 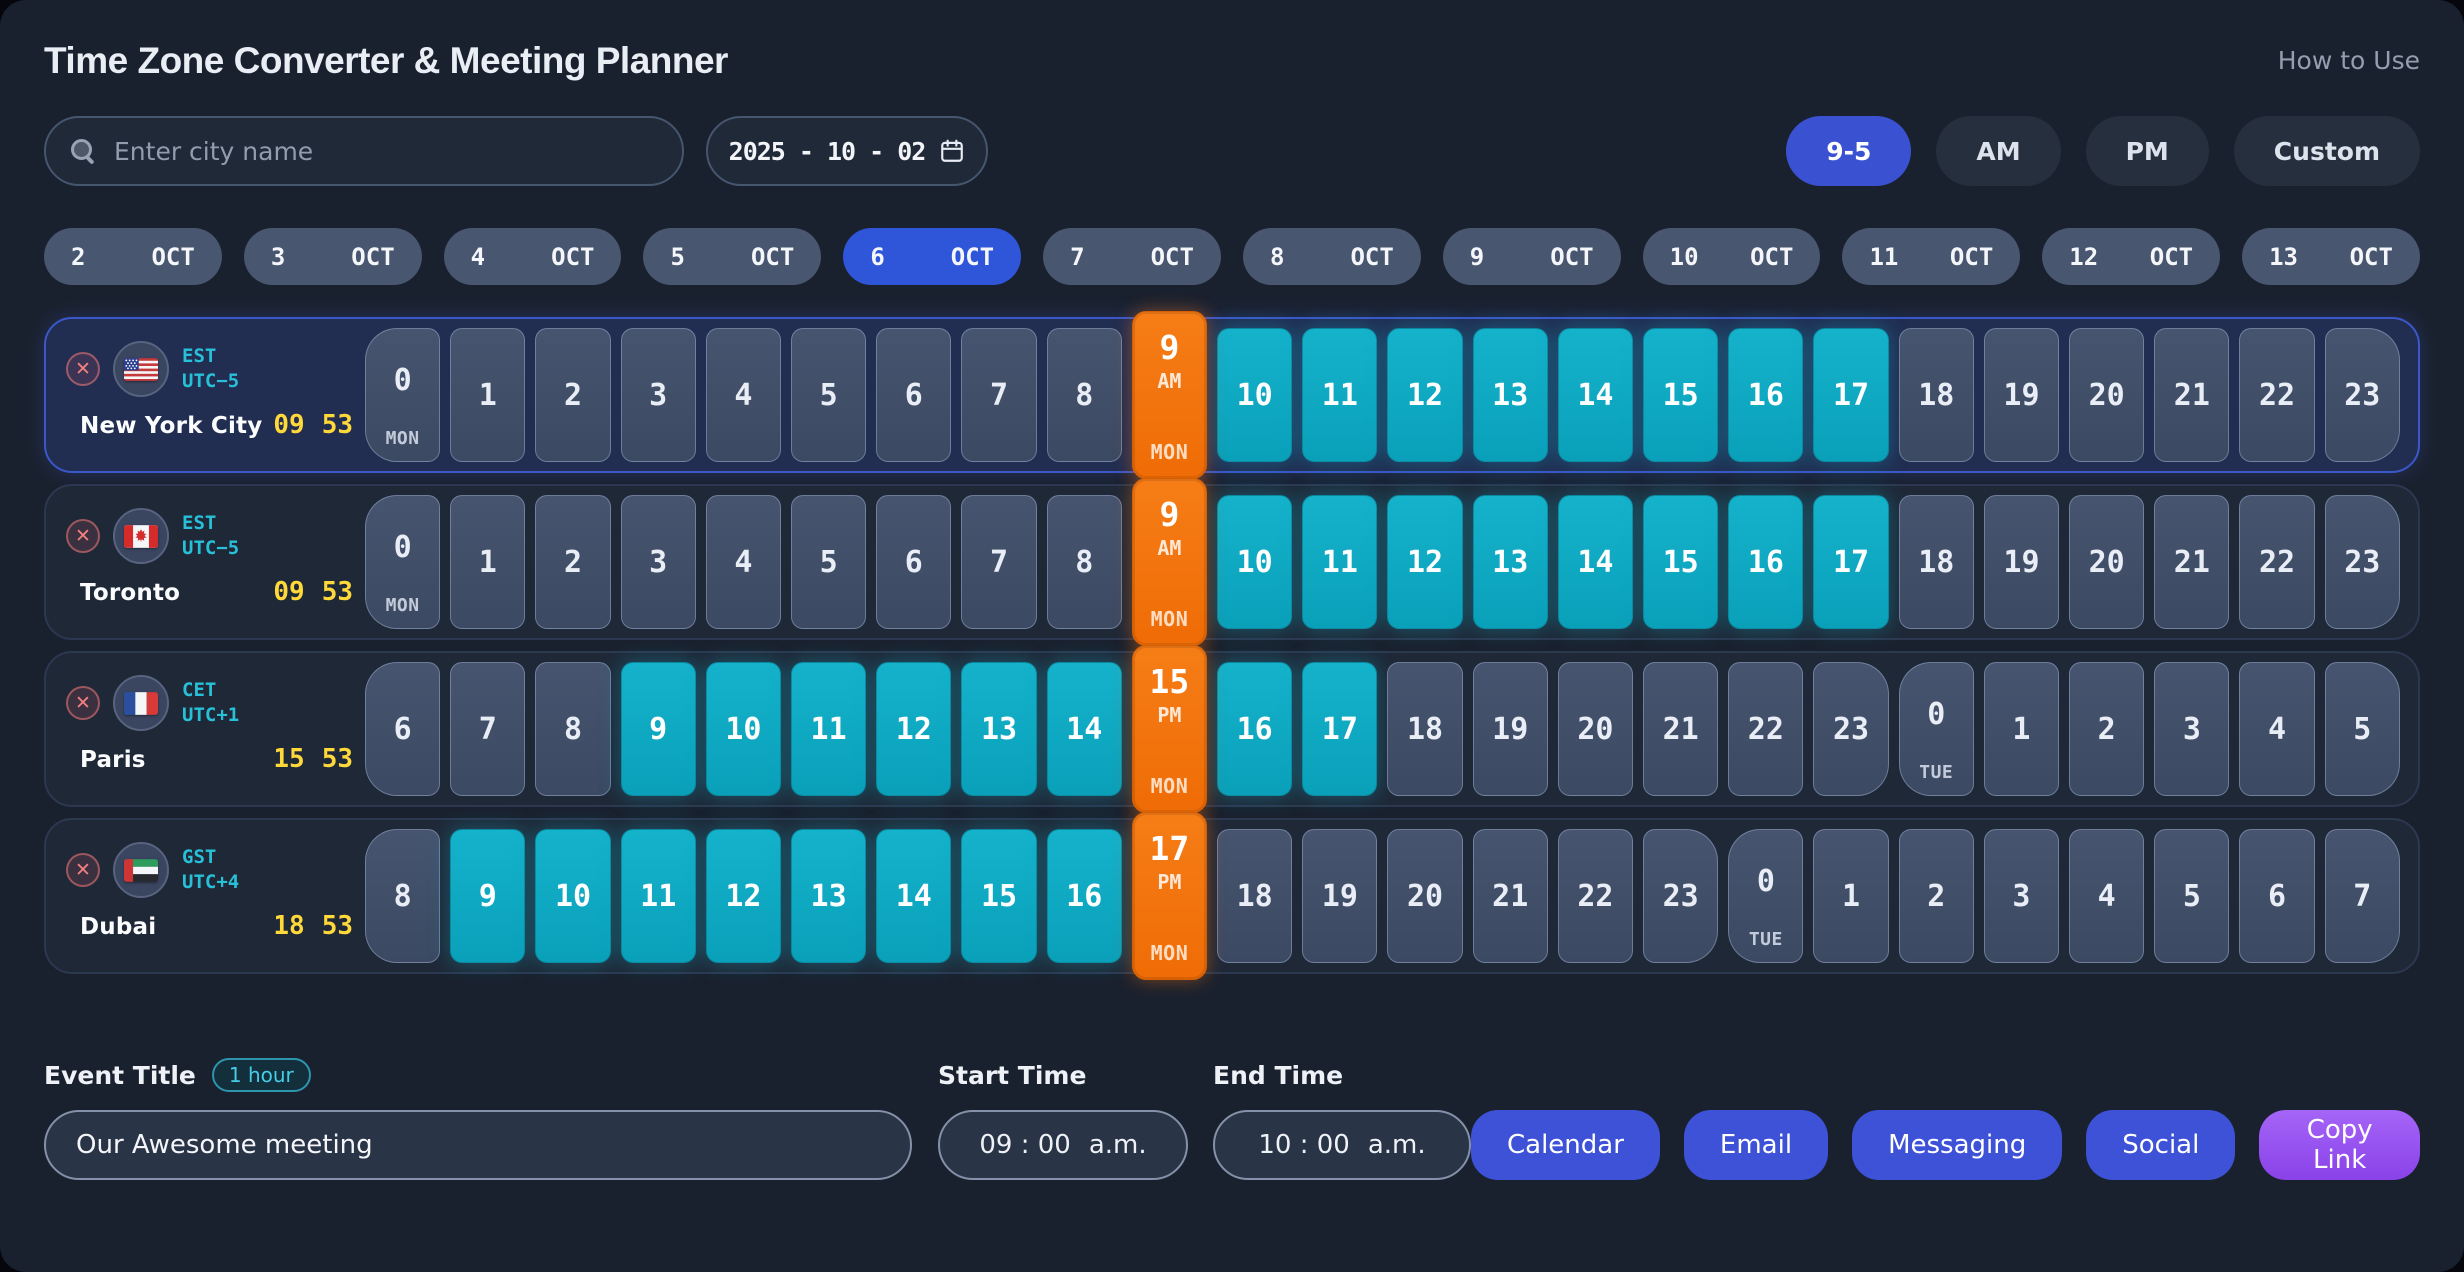 I want to click on date-chip: 7 OCT, so click(x=1132, y=256).